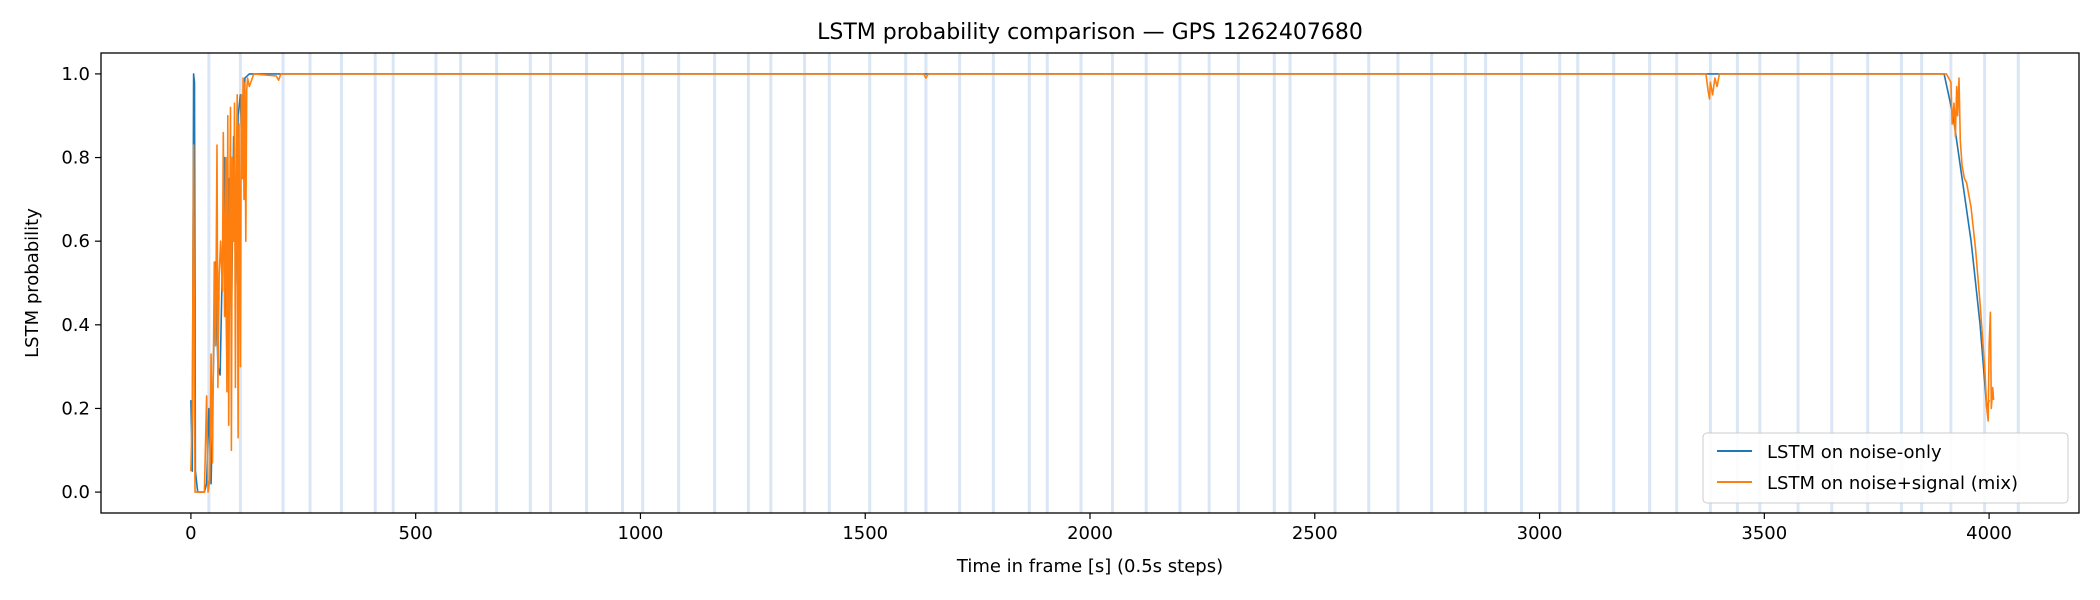 The image size is (2100, 600). I want to click on legend-box, so click(1885, 468).